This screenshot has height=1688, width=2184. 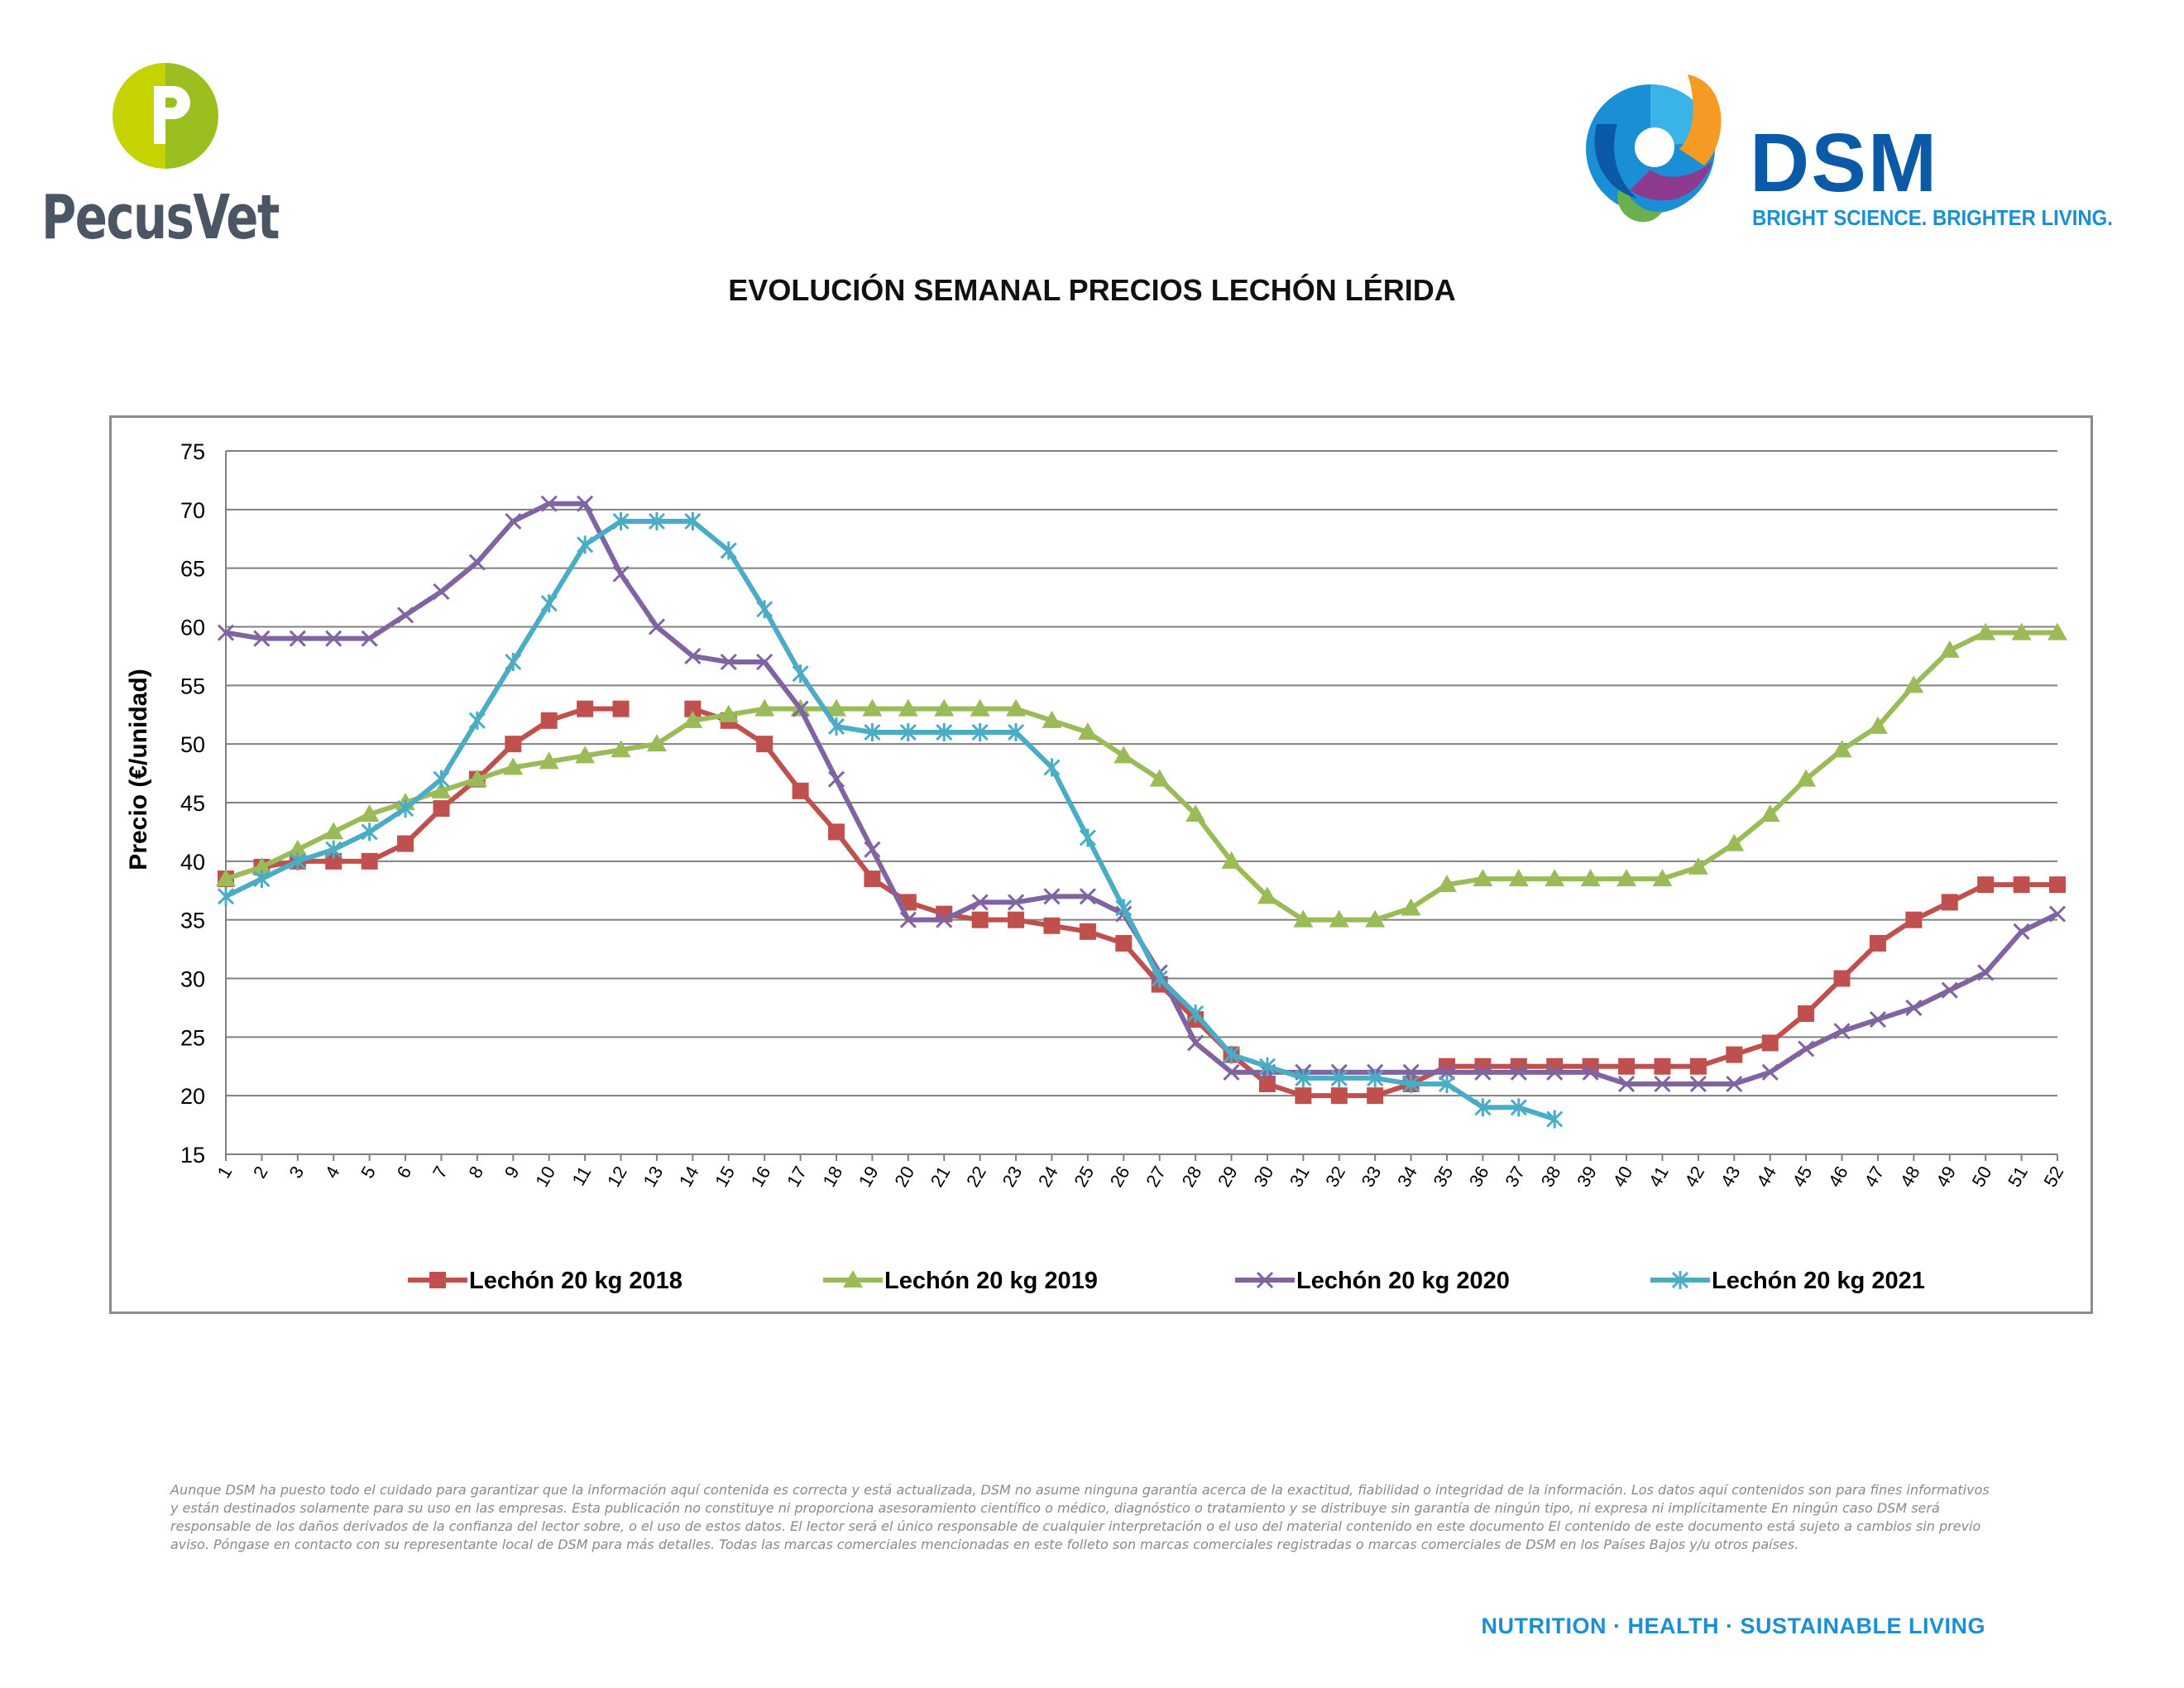 What do you see at coordinates (404, 1172) in the screenshot?
I see `x-tick-label: 6` at bounding box center [404, 1172].